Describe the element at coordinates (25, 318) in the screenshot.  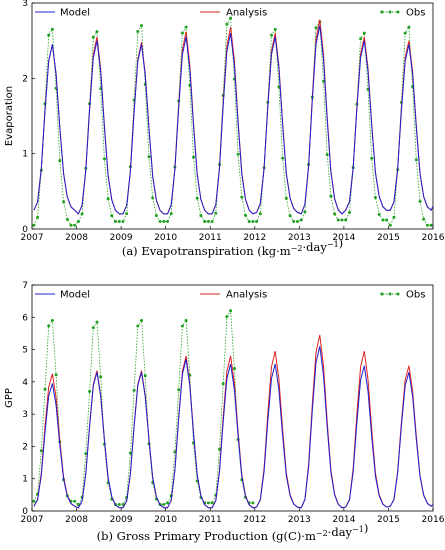
I see `y-tick-label: 6` at that location.